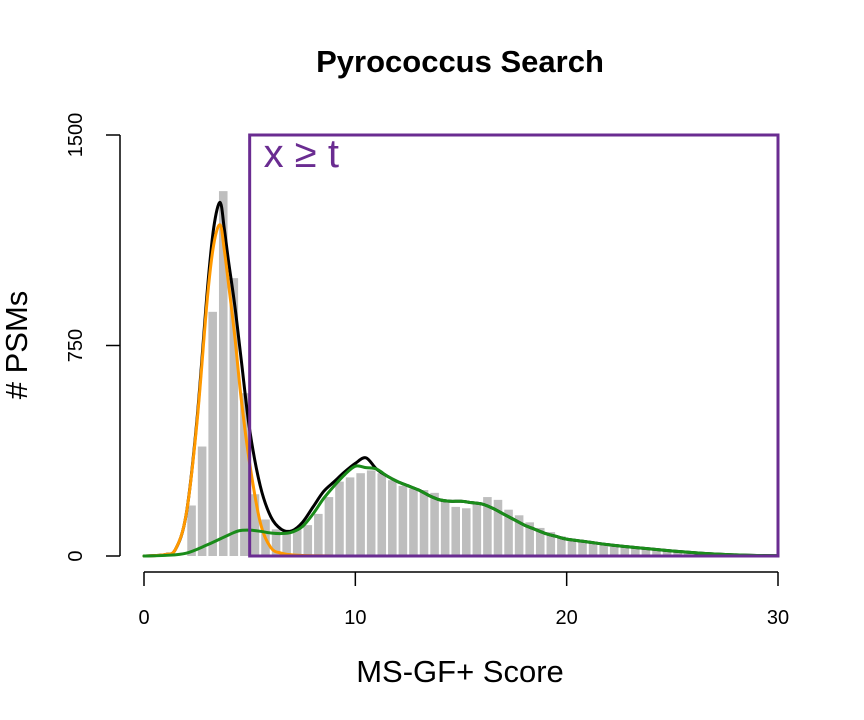 This screenshot has width=864, height=720. Describe the element at coordinates (460, 671) in the screenshot. I see `x-axis-label: MS-GF+ Score` at that location.